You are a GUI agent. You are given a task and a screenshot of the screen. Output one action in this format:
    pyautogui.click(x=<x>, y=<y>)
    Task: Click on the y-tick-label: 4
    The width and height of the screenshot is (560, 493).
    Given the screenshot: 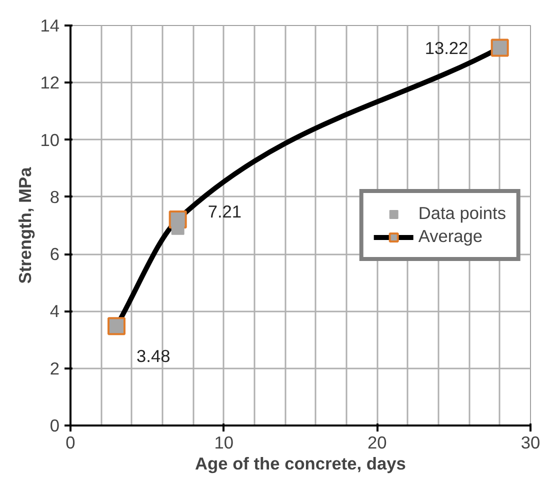 What is the action you would take?
    pyautogui.click(x=55, y=311)
    